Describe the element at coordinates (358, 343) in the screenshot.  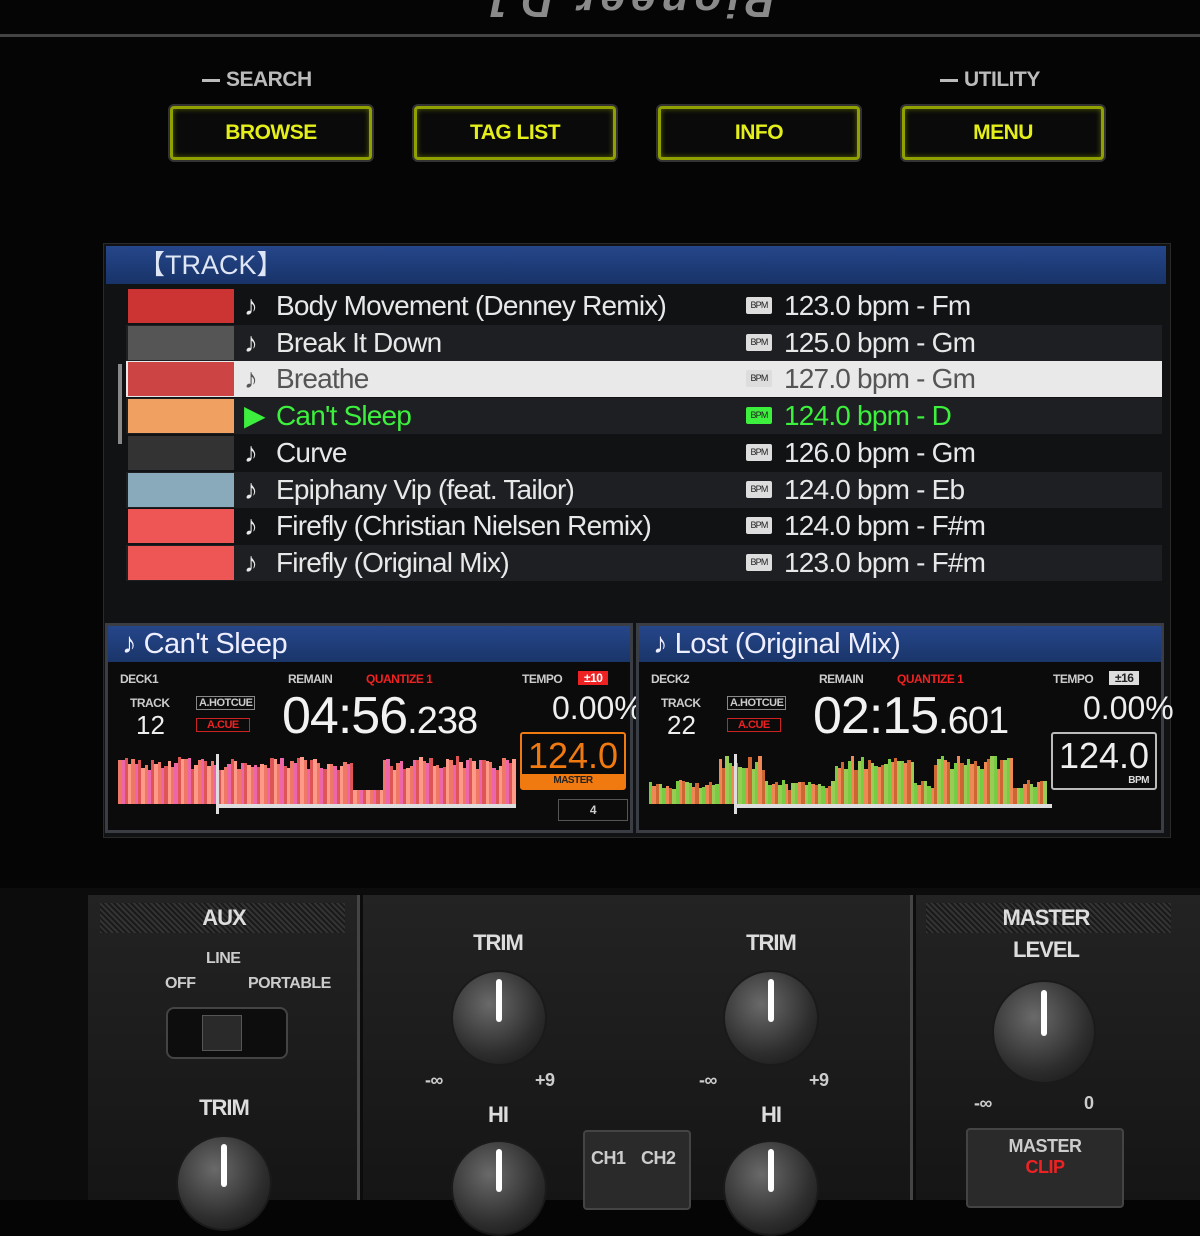
I see `track-title: Break It Down` at that location.